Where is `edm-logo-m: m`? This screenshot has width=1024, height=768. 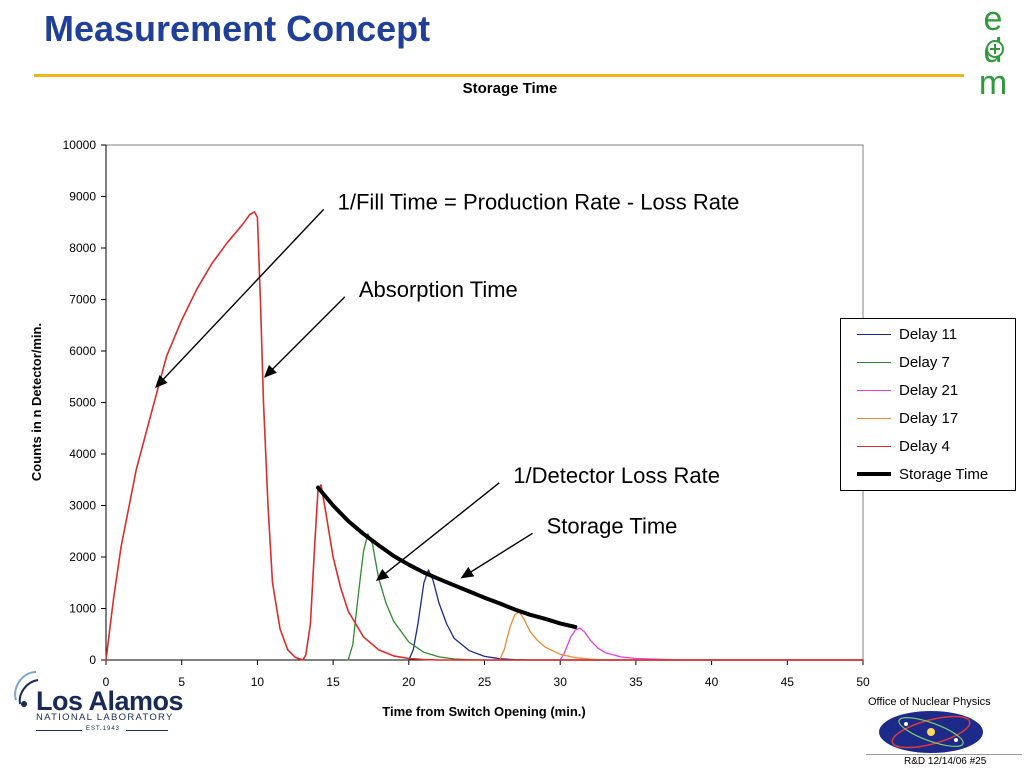
edm-logo-m: m is located at coordinates (993, 82).